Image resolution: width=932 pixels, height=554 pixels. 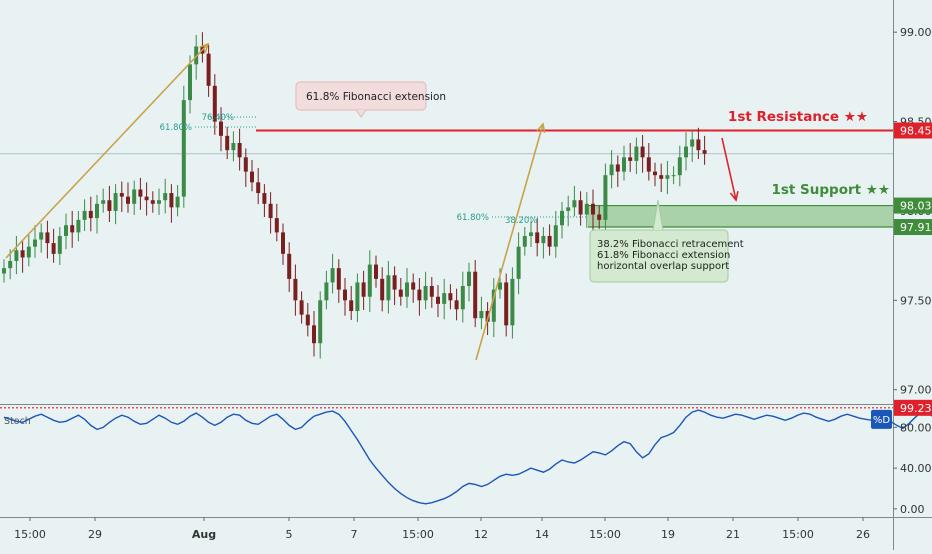 I want to click on stoch-tick-label: 40.00, so click(x=916, y=468).